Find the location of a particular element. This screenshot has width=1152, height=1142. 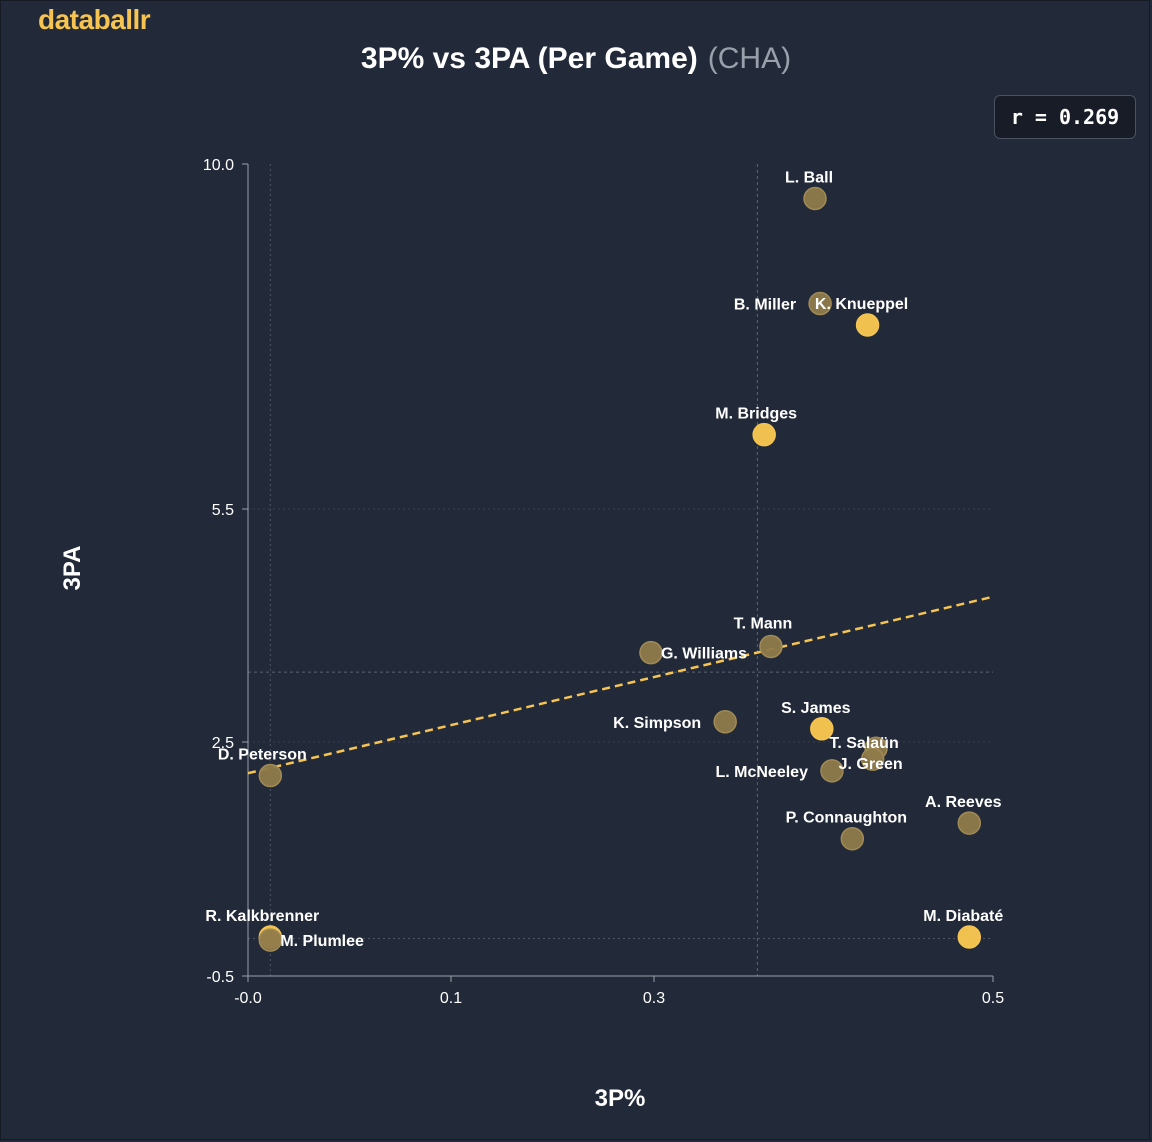

team-code: (CHA) is located at coordinates (749, 58).